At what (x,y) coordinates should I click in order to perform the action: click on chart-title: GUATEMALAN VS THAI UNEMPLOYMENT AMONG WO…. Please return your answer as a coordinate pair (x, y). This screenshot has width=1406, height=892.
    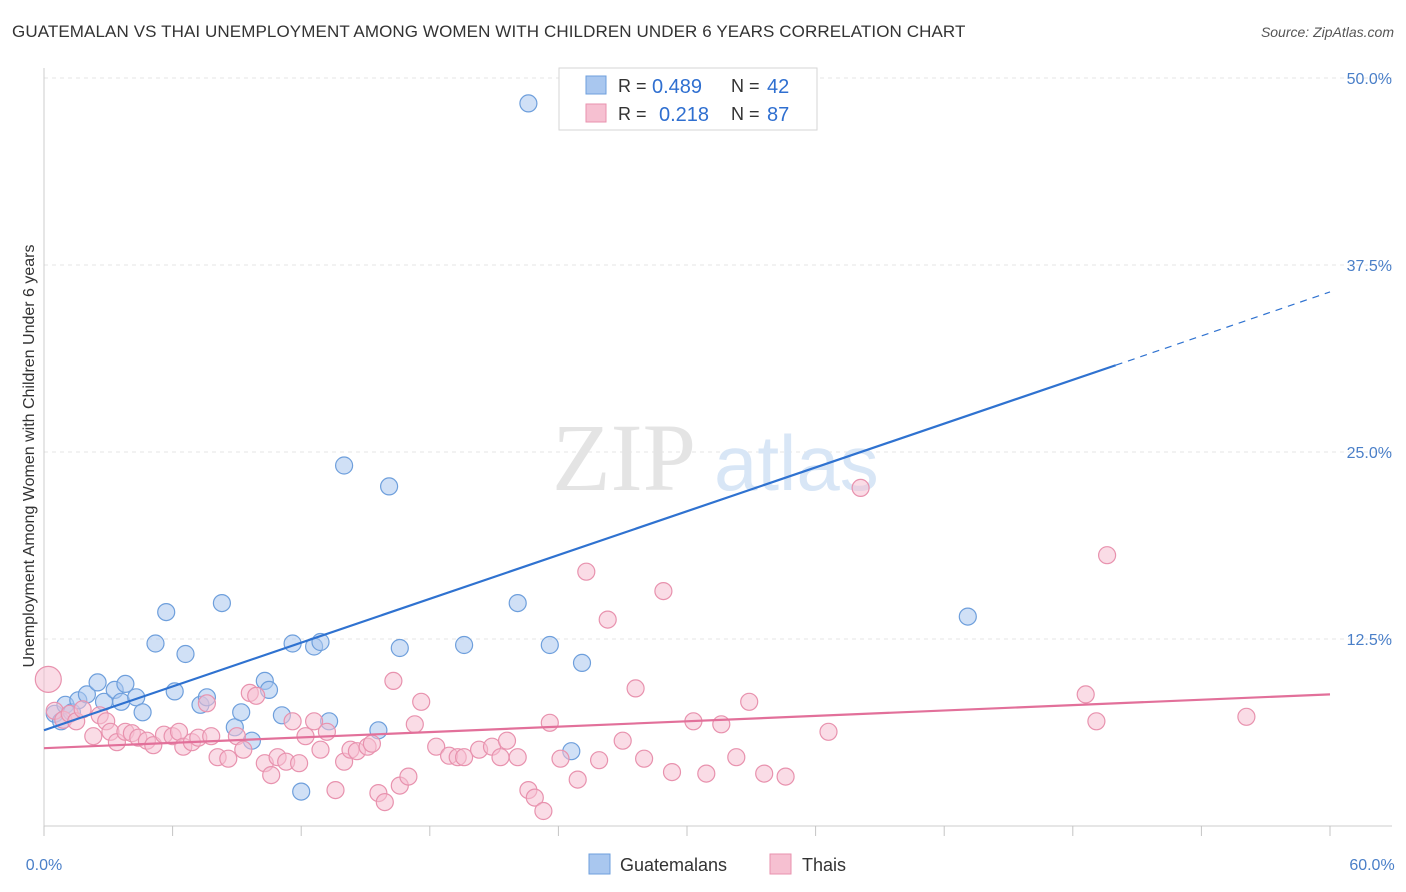
    Looking at the image, I should click on (489, 31).